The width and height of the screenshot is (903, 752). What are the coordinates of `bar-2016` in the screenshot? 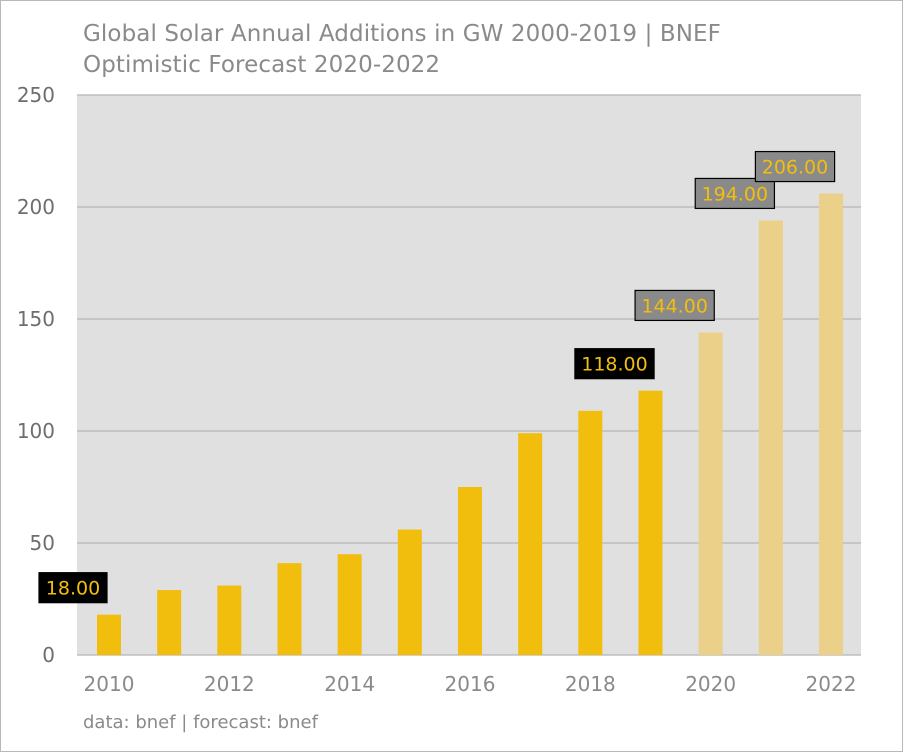 It's located at (470, 571).